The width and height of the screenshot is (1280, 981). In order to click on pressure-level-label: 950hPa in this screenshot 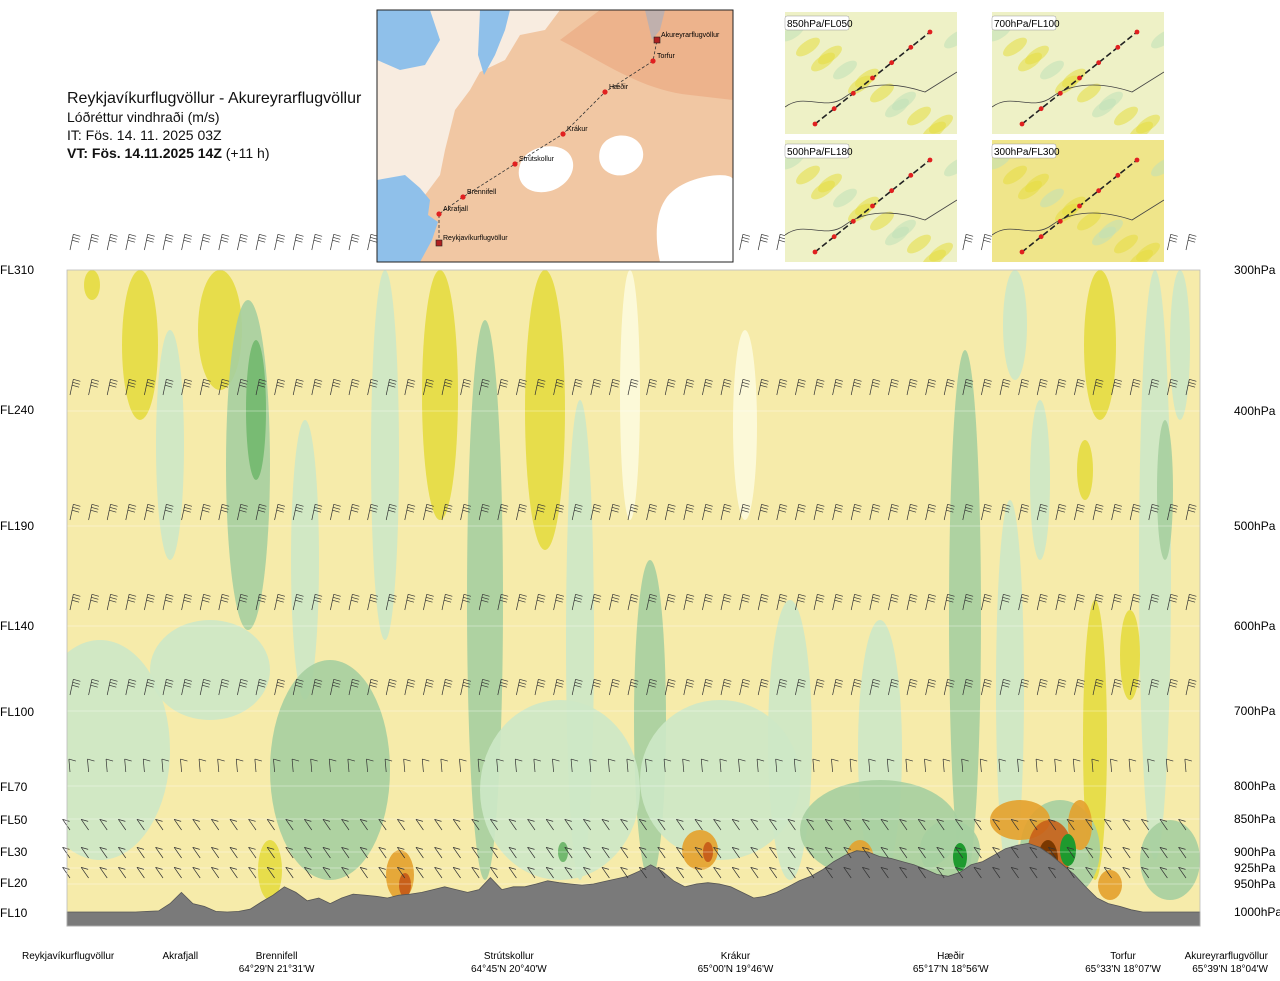, I will do `click(1255, 884)`.